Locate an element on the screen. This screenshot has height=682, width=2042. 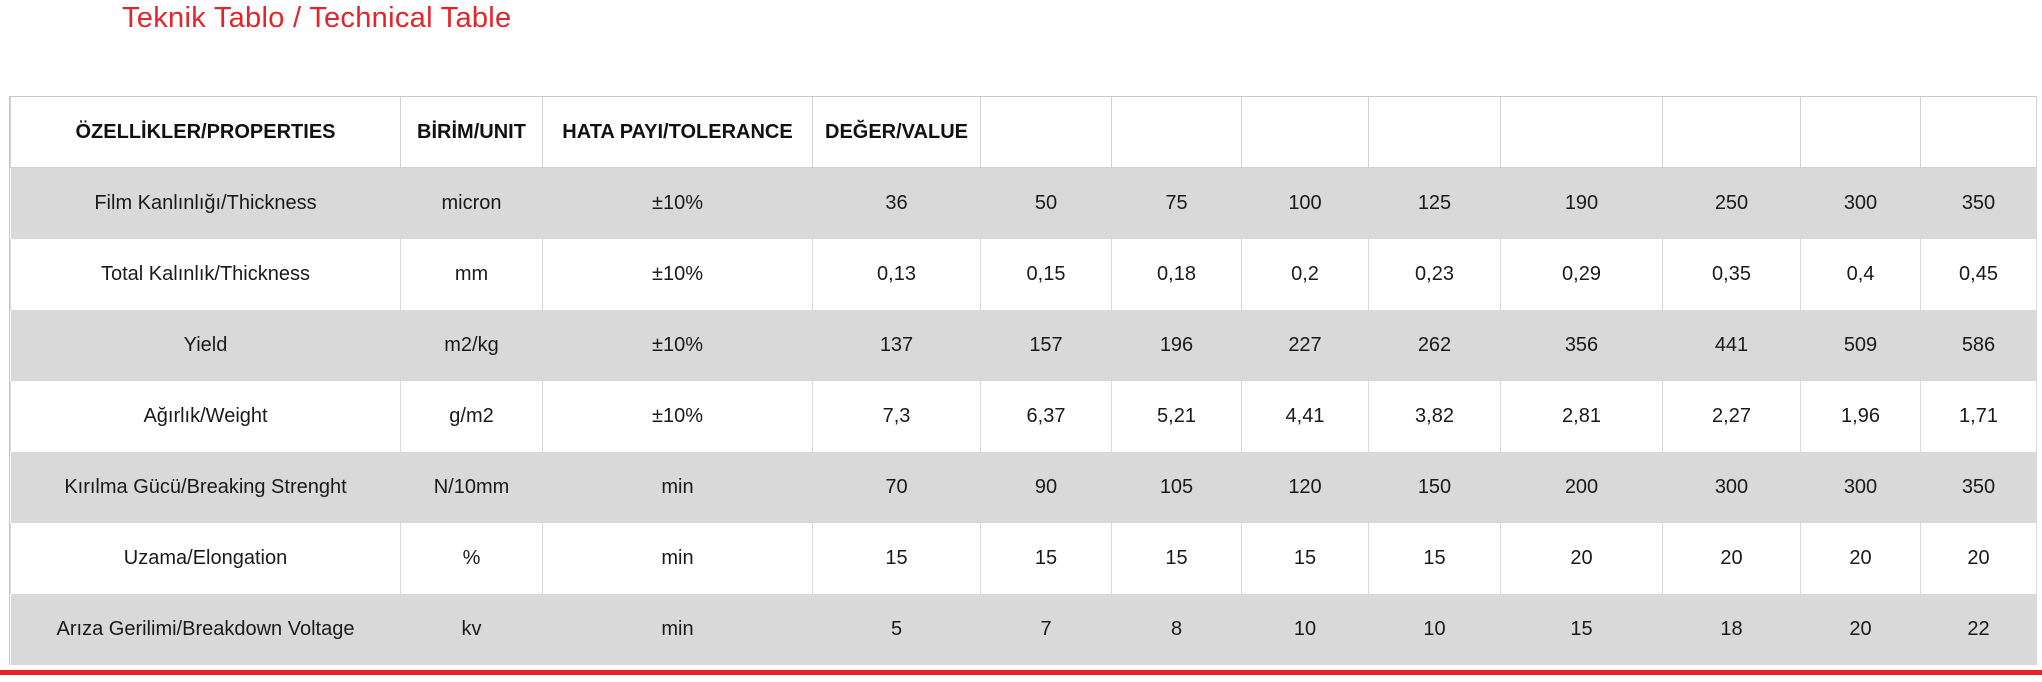
value-cell: 150 is located at coordinates (1434, 487).